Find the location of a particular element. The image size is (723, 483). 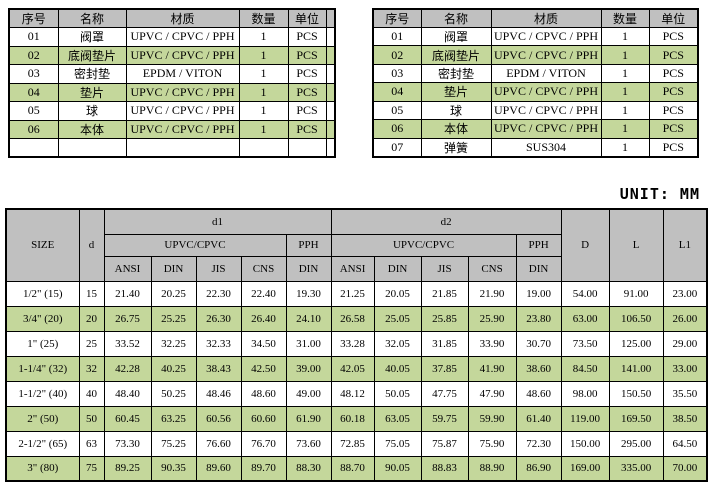

table-cell: 63.25 is located at coordinates (173, 418).